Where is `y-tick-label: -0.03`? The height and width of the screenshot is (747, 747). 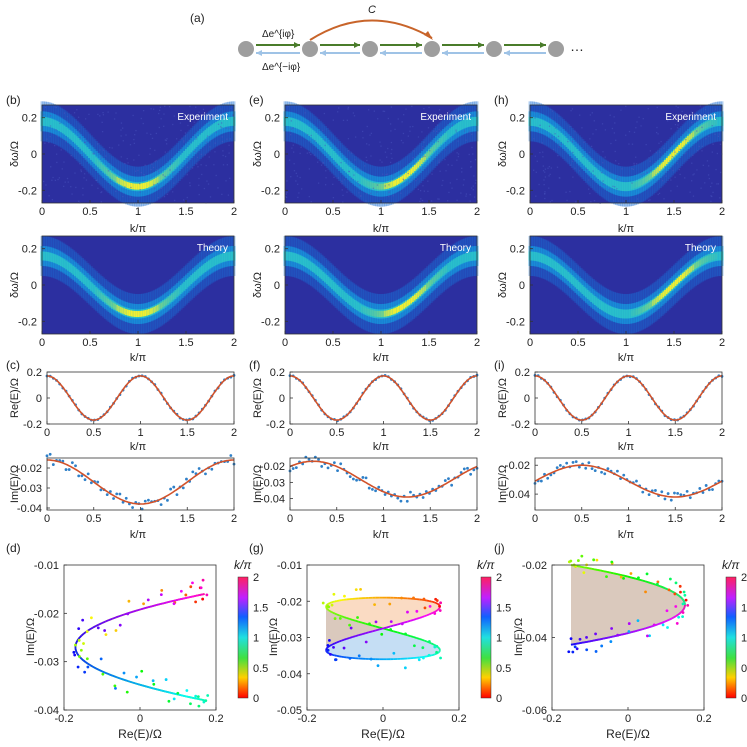 y-tick-label: -0.03 is located at coordinates (29, 489).